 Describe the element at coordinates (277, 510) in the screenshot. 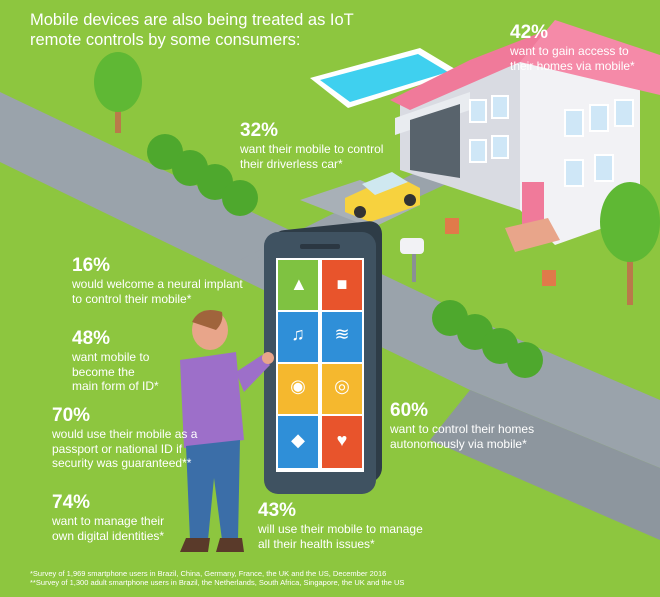

I see `stat-percent: 43%` at that location.